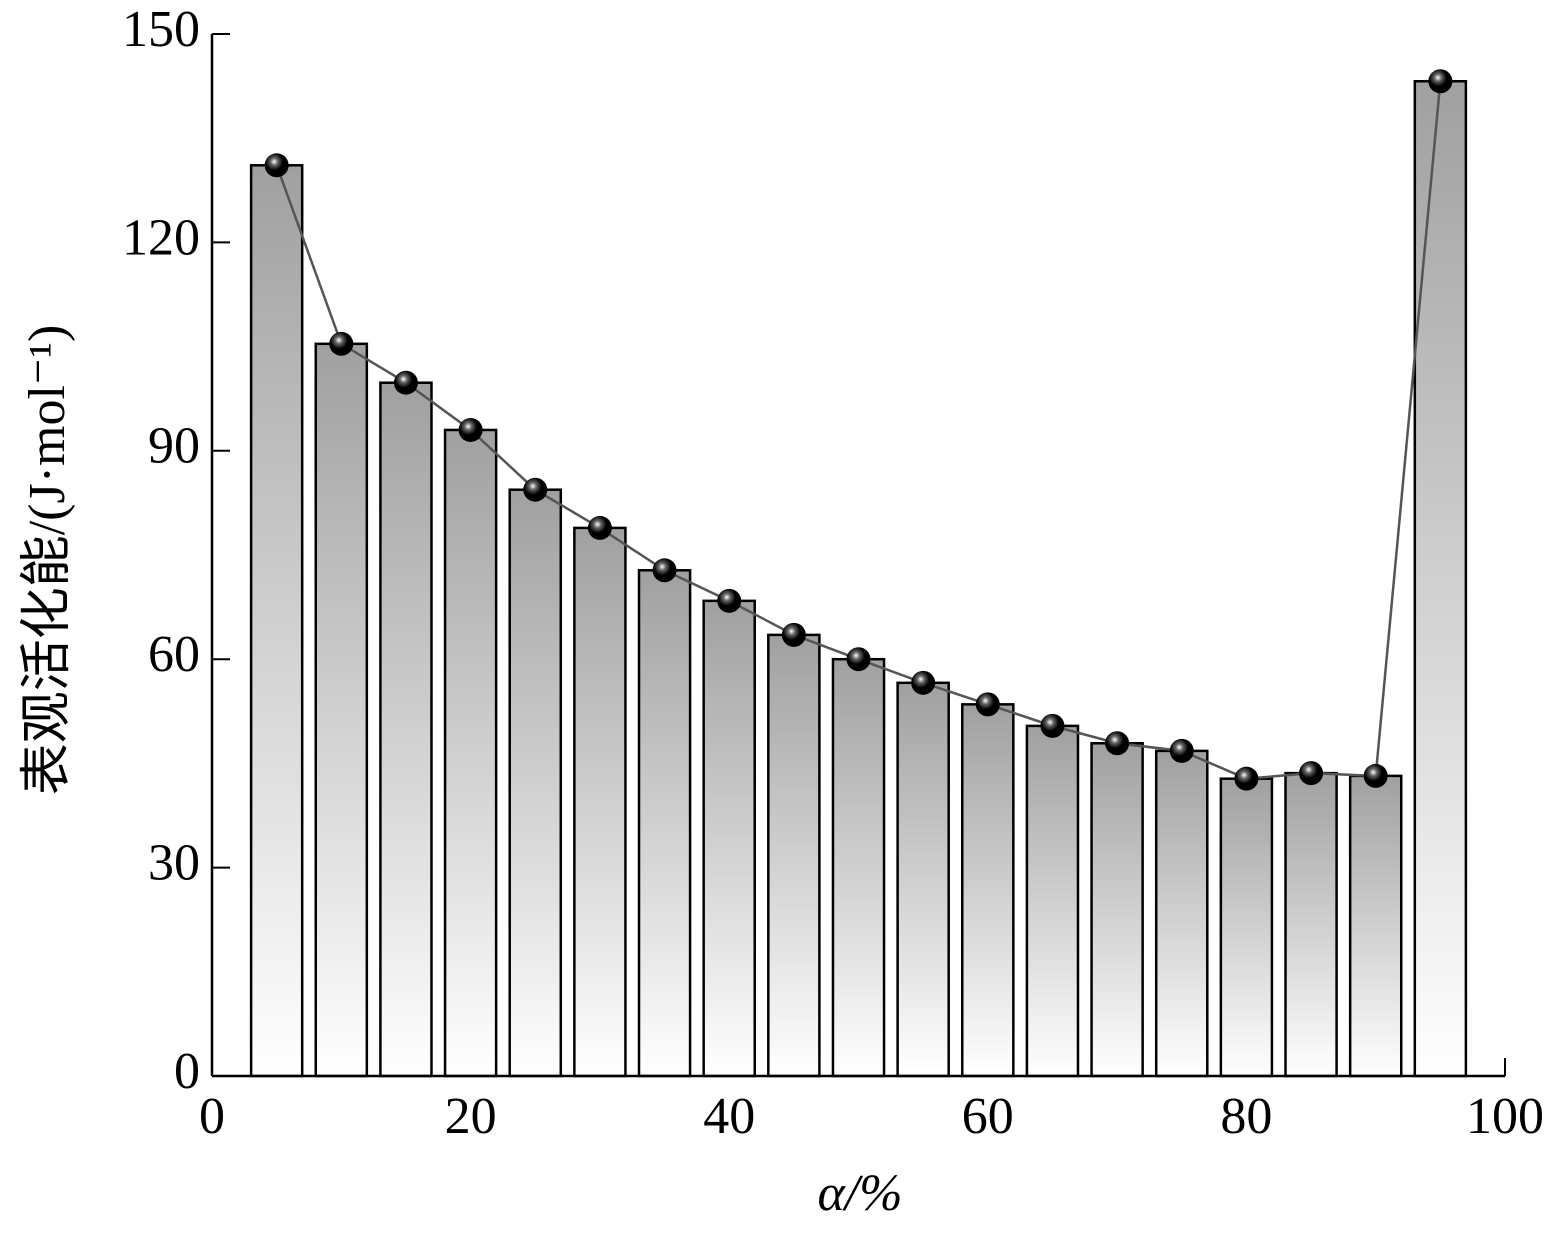  I want to click on x-tick-label: 40, so click(729, 1116).